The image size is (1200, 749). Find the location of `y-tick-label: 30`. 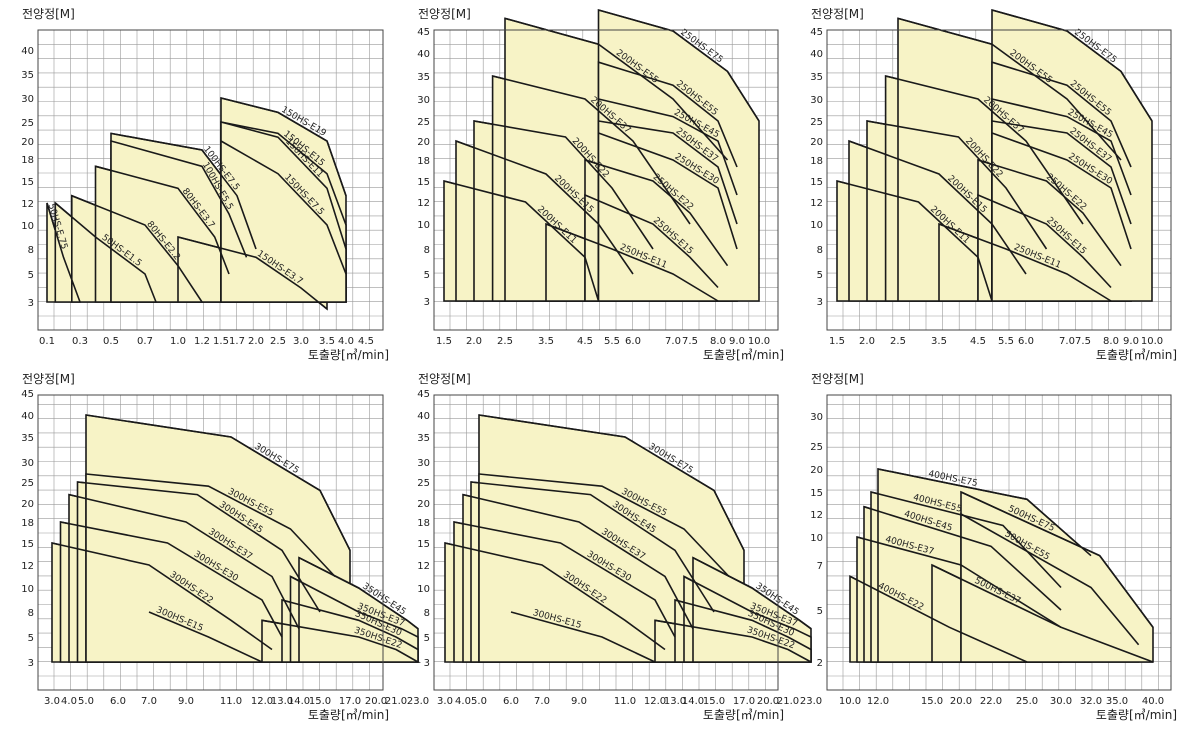

y-tick-label: 30 is located at coordinates (27, 99).